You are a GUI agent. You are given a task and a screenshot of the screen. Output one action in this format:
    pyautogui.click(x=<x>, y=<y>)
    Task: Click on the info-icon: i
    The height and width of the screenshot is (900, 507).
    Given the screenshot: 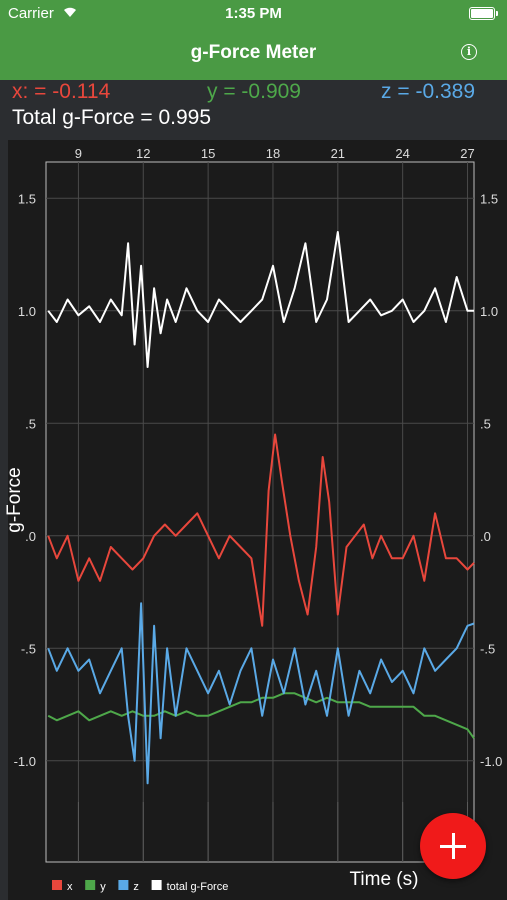 What is the action you would take?
    pyautogui.click(x=469, y=52)
    